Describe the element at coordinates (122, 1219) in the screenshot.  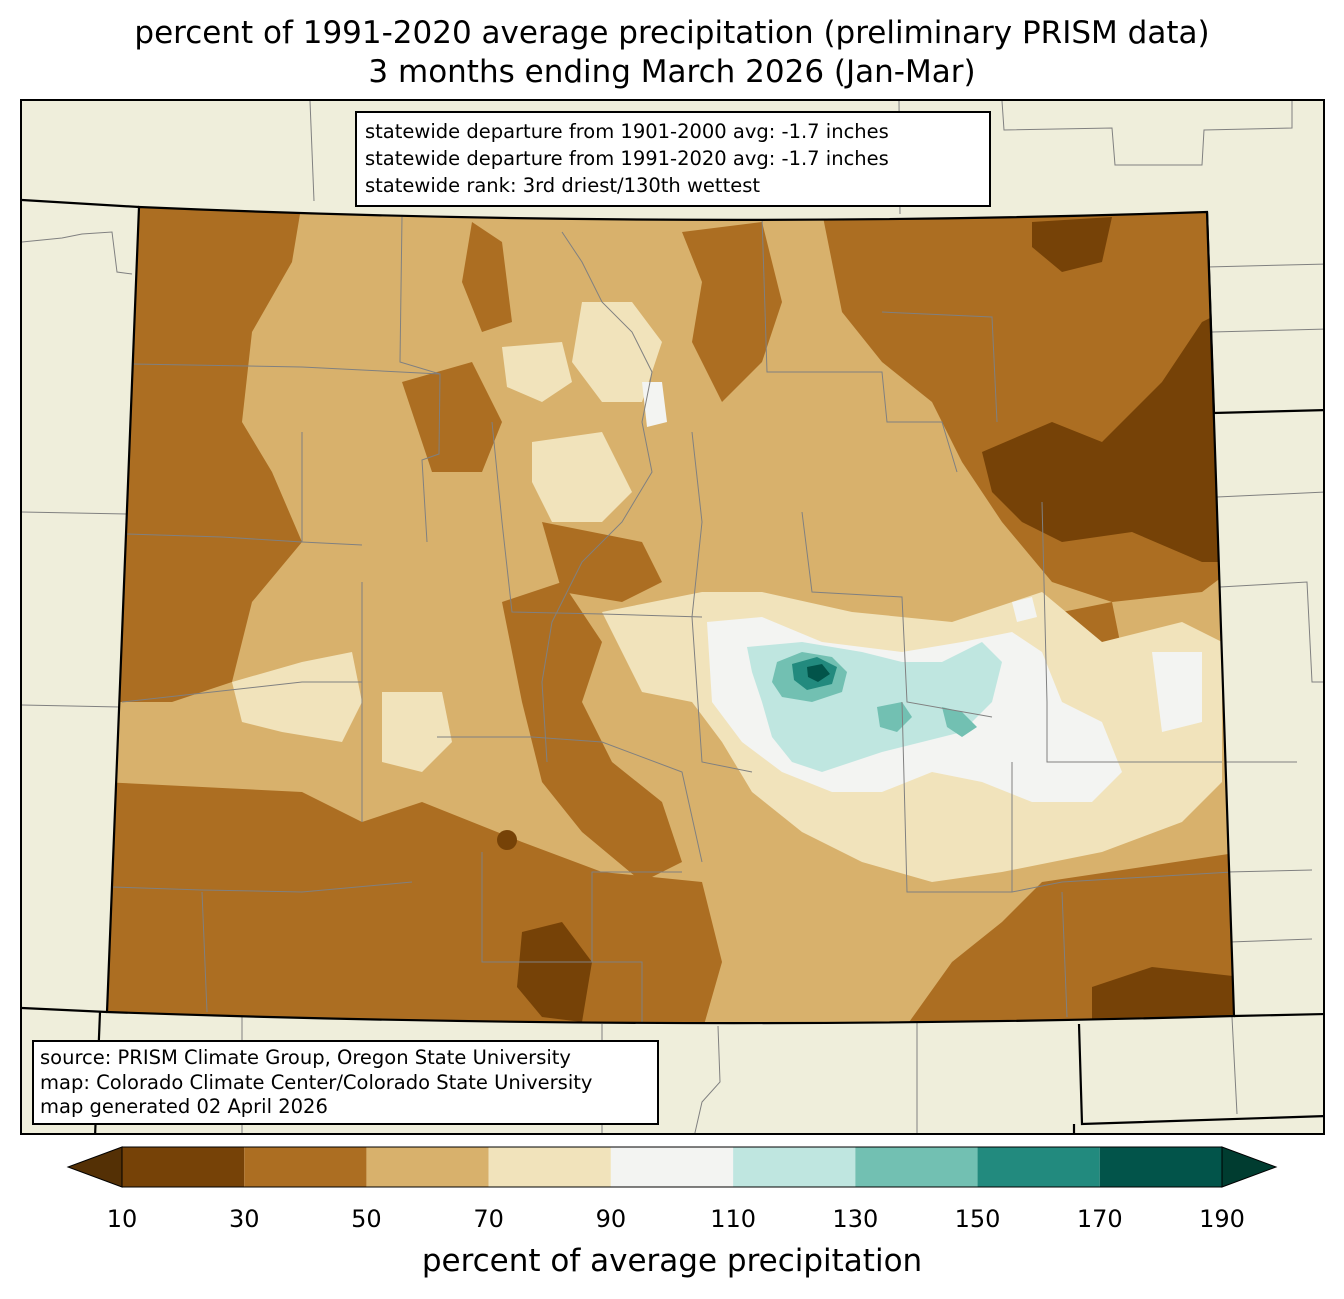
I see `colorbar-tick-label: 10` at that location.